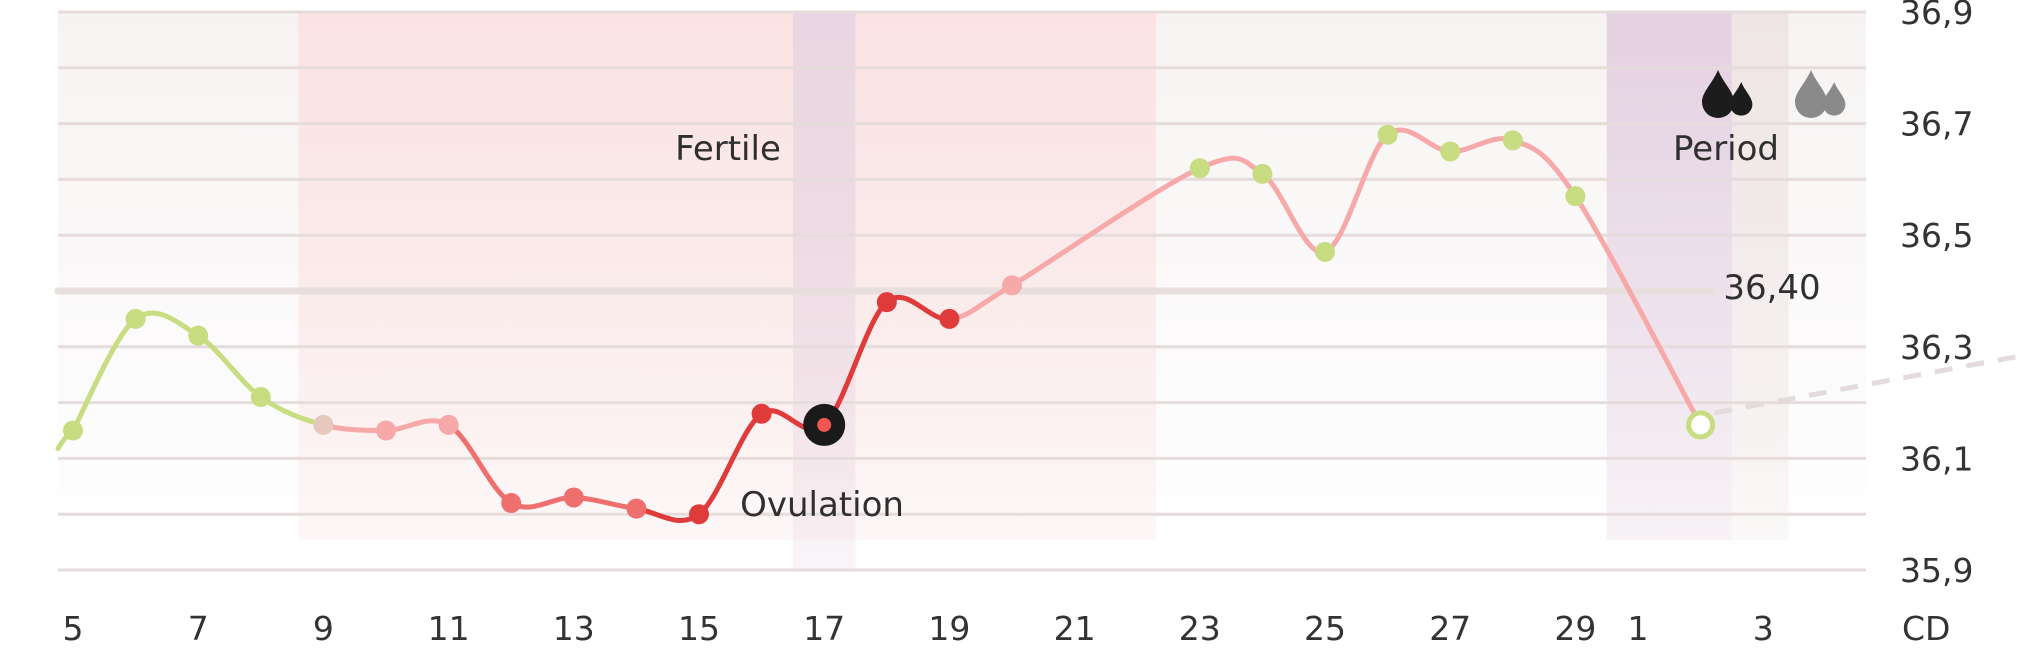 Image resolution: width=2023 pixels, height=669 pixels. I want to click on x-unit-label: CD, so click(1926, 628).